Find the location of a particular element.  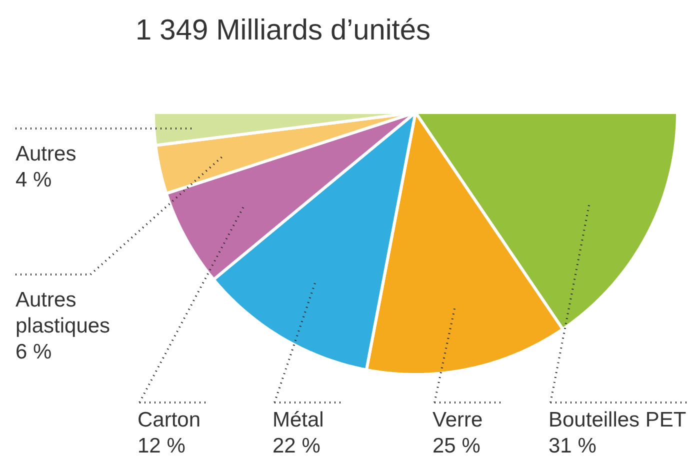

data-label: 22 % is located at coordinates (296, 446).